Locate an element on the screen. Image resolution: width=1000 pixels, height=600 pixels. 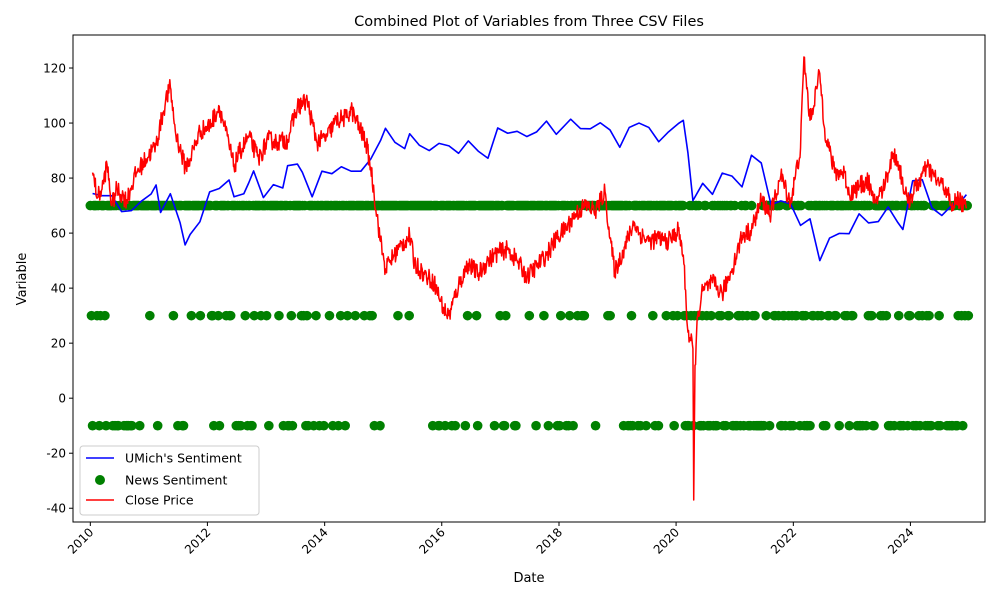
y-tick-label: -40 is located at coordinates (56, 509).